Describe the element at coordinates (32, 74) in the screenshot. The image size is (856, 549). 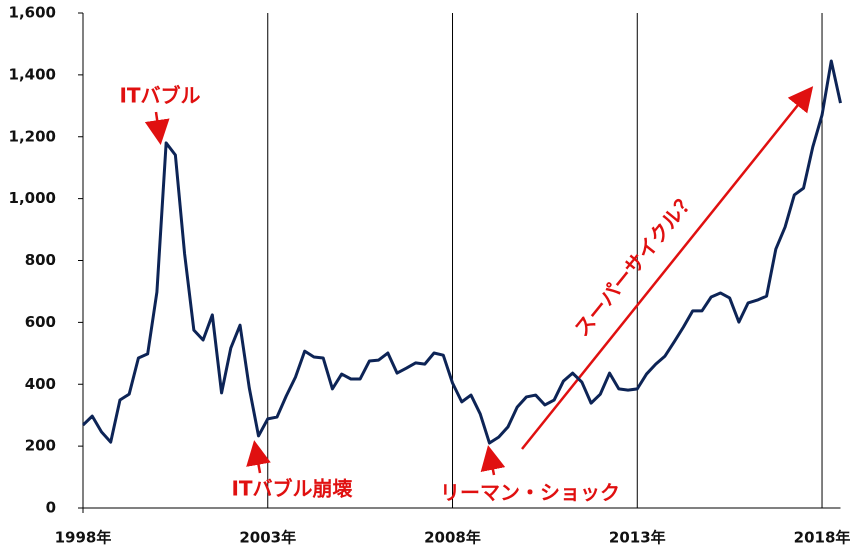
I see `y-tick-label: 1,400` at that location.